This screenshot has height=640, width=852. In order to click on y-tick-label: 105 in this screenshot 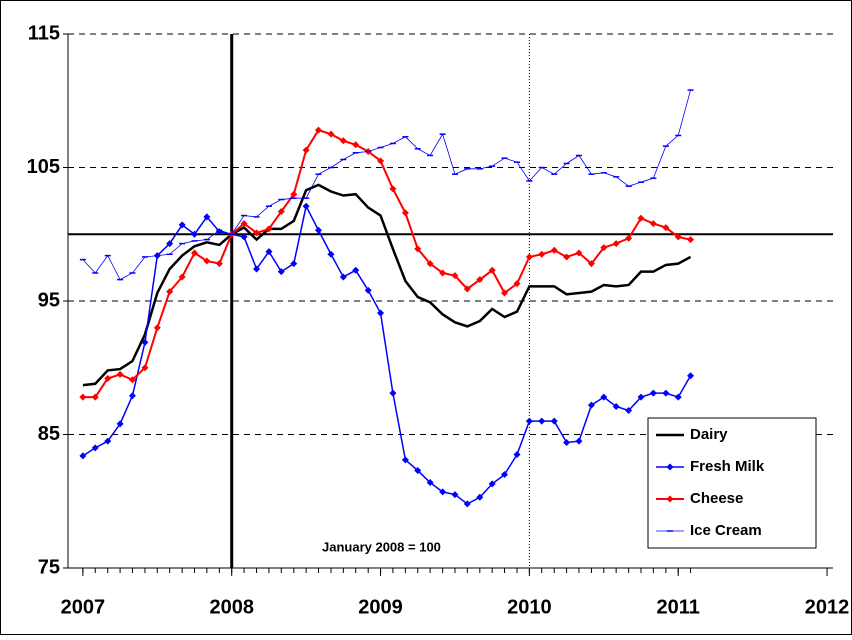, I will do `click(43, 167)`.